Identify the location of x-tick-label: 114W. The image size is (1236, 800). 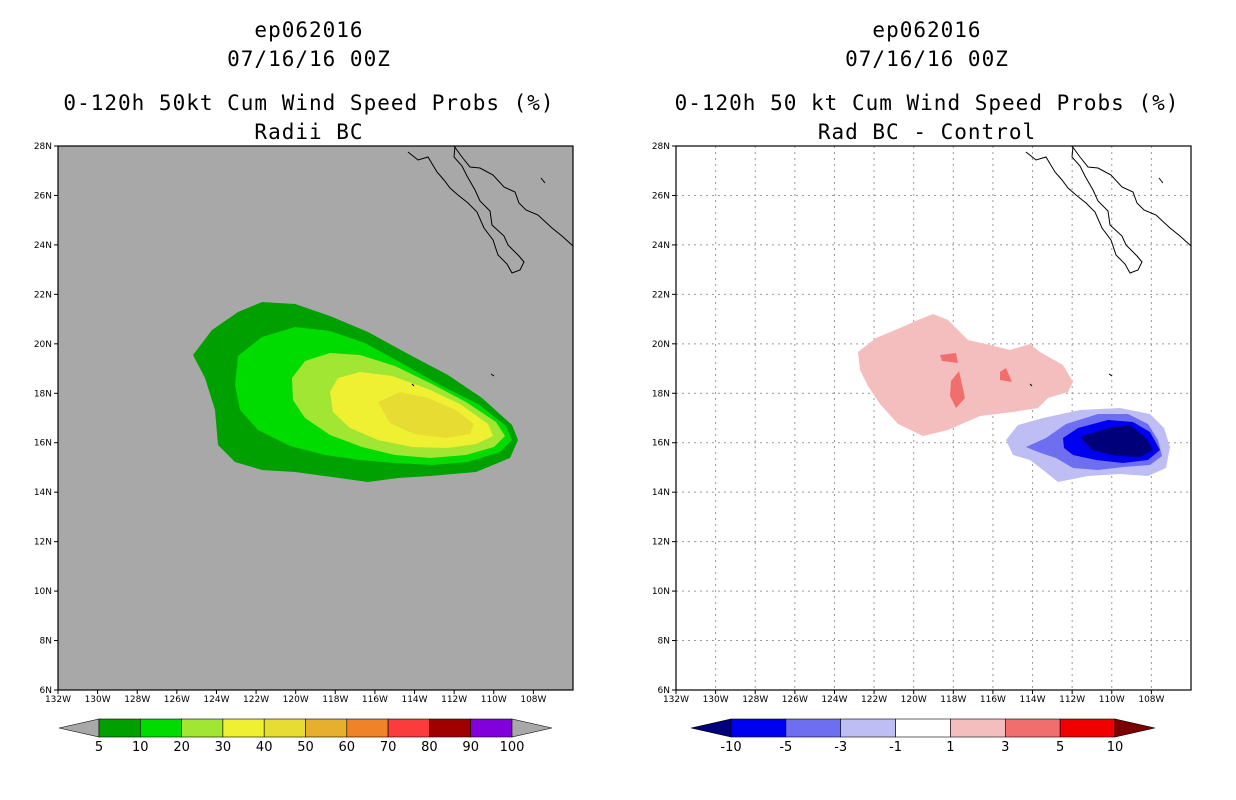
(1032, 700).